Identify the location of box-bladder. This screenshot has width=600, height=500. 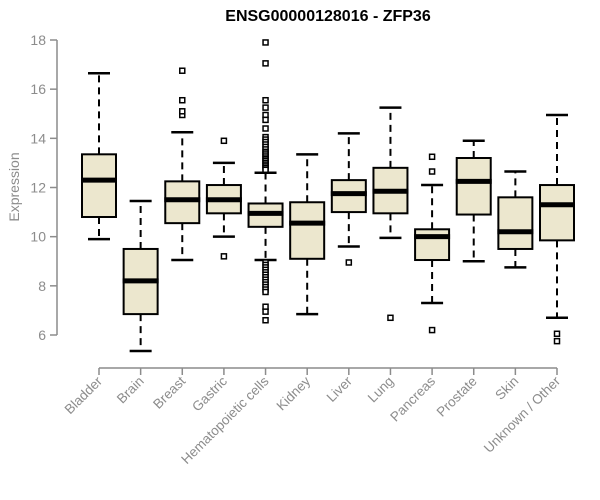
(99, 156).